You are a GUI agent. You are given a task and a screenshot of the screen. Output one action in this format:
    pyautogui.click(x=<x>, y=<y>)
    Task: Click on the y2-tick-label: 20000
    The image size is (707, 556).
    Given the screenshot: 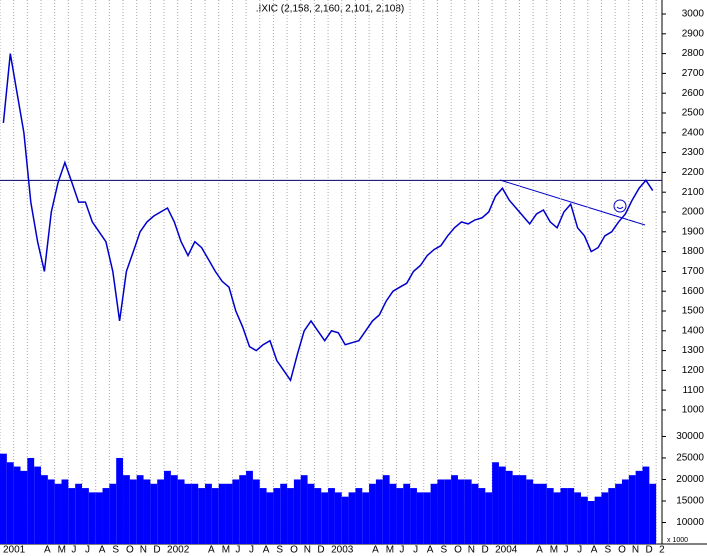 What is the action you would take?
    pyautogui.click(x=690, y=479)
    